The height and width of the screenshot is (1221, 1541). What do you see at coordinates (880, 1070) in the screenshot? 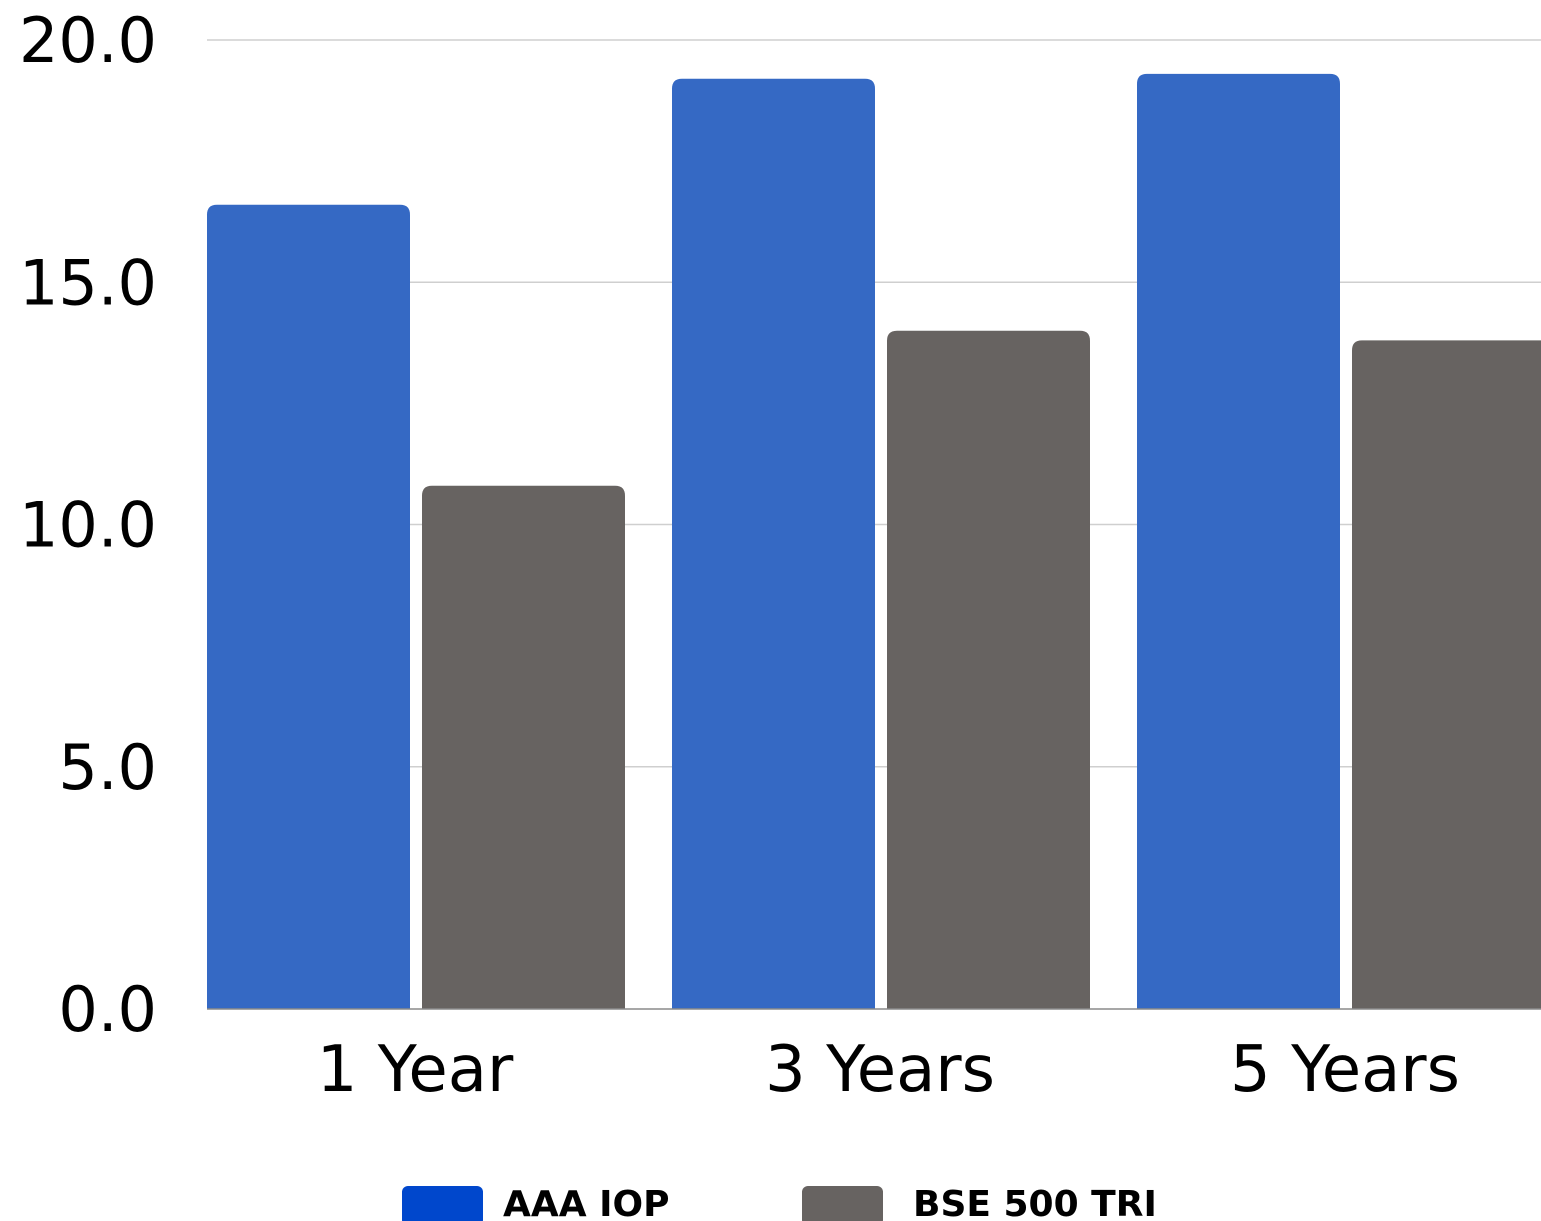
I see `x-tick-label: 3 Years` at bounding box center [880, 1070].